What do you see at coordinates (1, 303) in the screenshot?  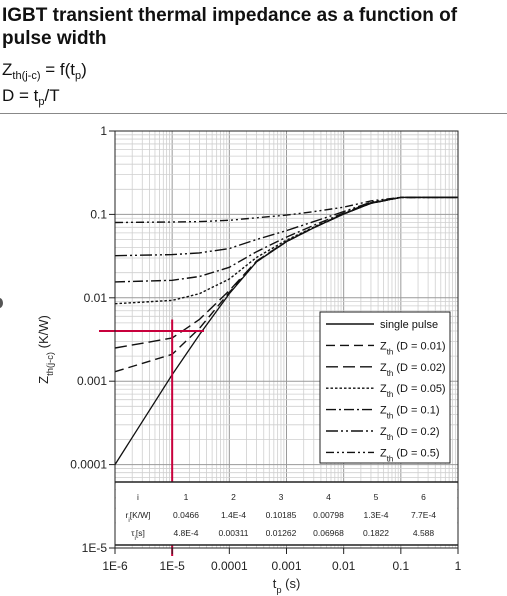 I see `edge-handle` at bounding box center [1, 303].